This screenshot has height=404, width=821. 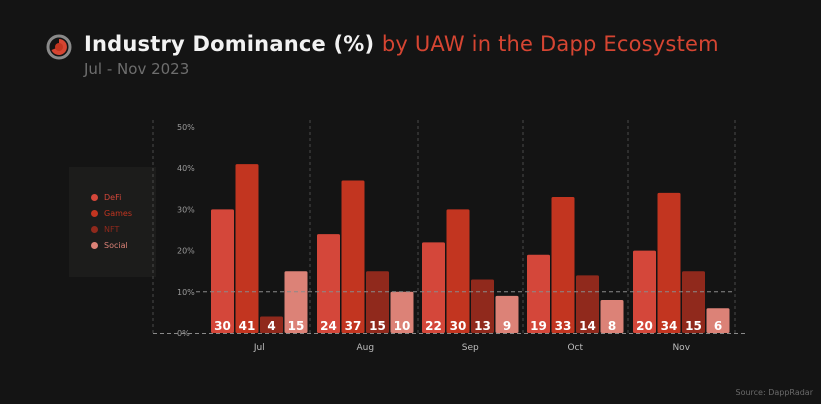 What do you see at coordinates (186, 251) in the screenshot?
I see `y-tick-label: 20%` at bounding box center [186, 251].